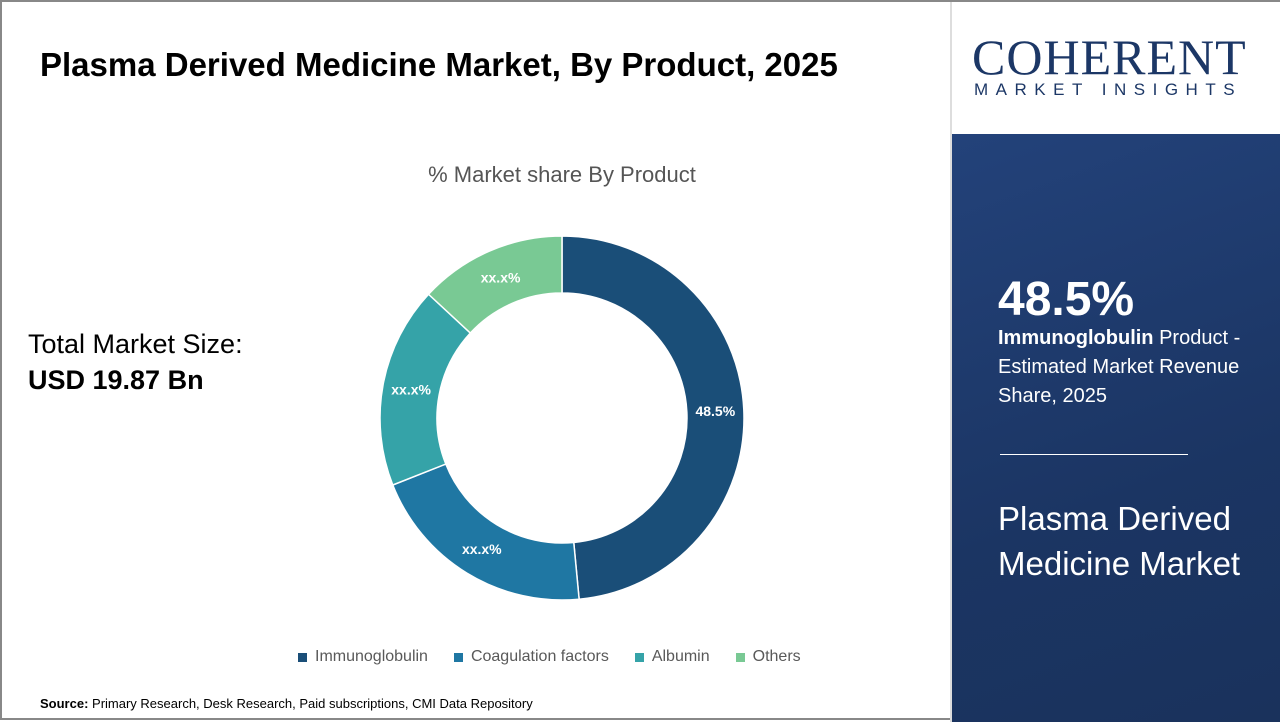  I want to click on market-name: Plasma Derived Medicine Market, so click(1119, 541).